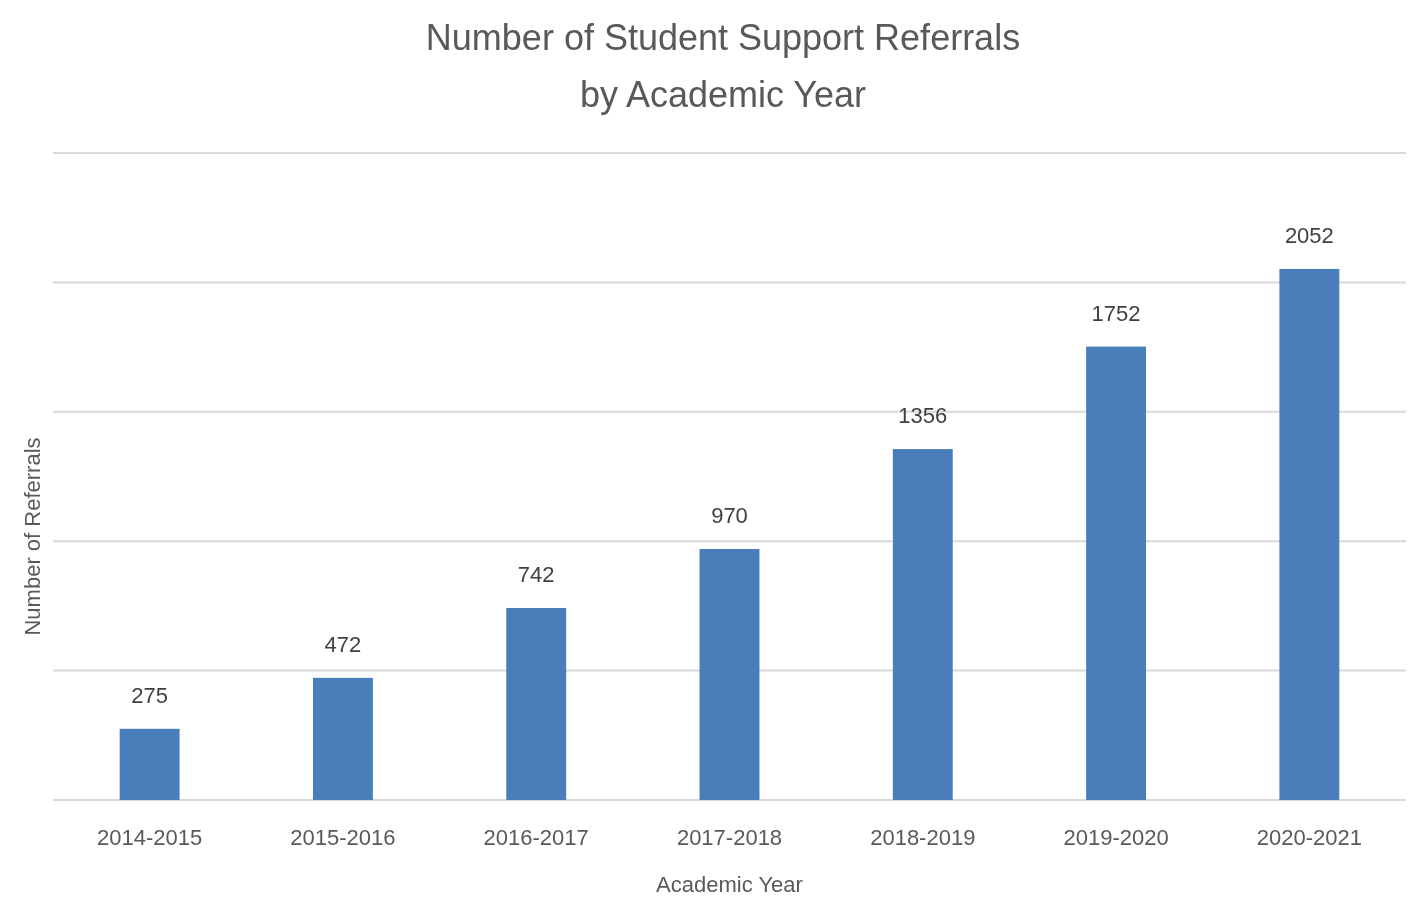 This screenshot has height=903, width=1414. I want to click on x-tick-label: 2014-2015, so click(150, 837).